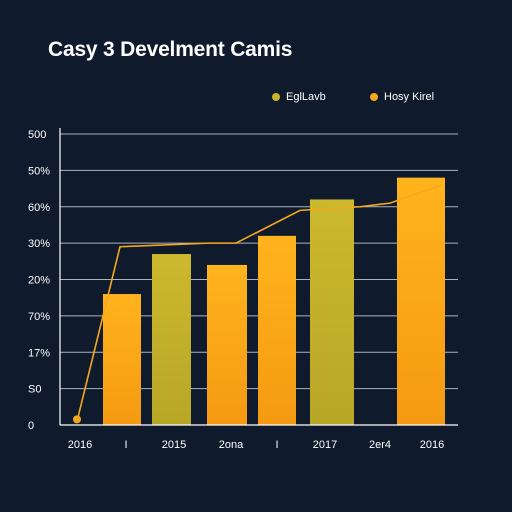 The height and width of the screenshot is (512, 512). Describe the element at coordinates (77, 419) in the screenshot. I see `line-point` at that location.